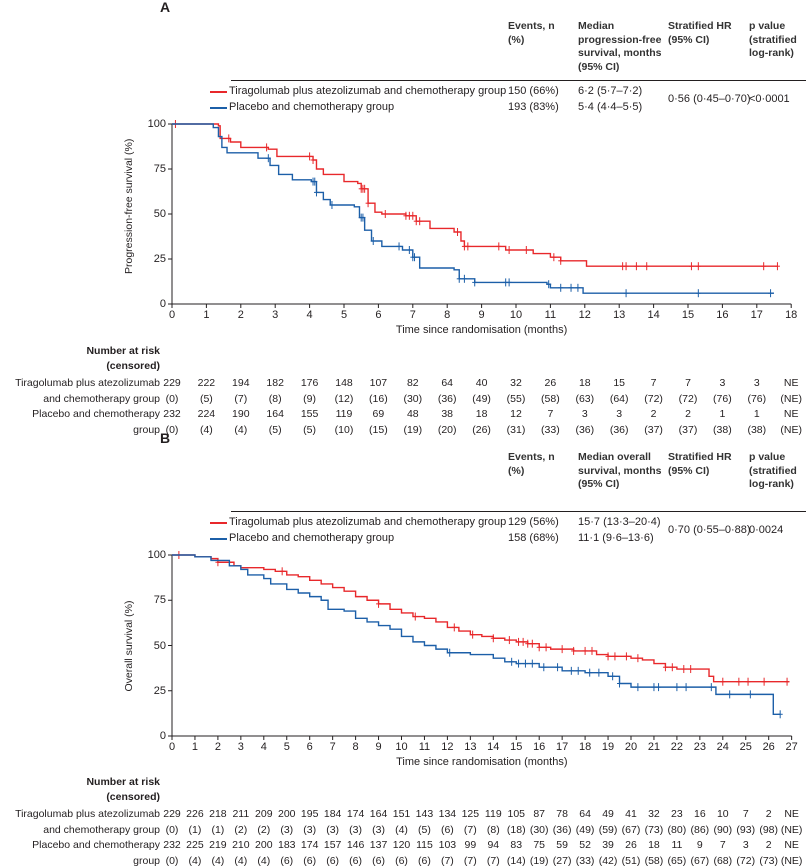  Describe the element at coordinates (619, 315) in the screenshot. I see `x-tick-label: 13` at that location.